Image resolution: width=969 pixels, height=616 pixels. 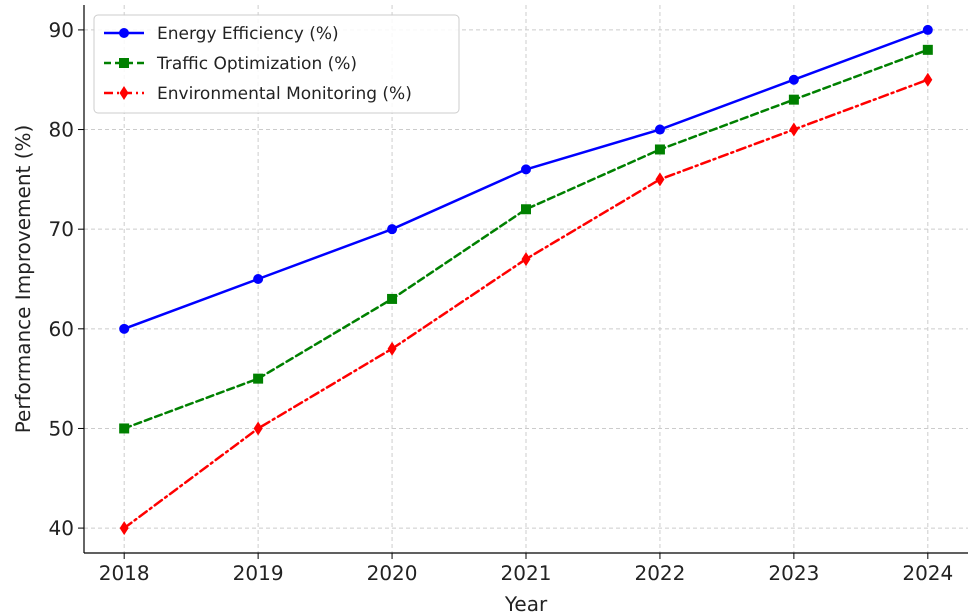 What do you see at coordinates (61, 130) in the screenshot?
I see `y-tick-label: 80` at bounding box center [61, 130].